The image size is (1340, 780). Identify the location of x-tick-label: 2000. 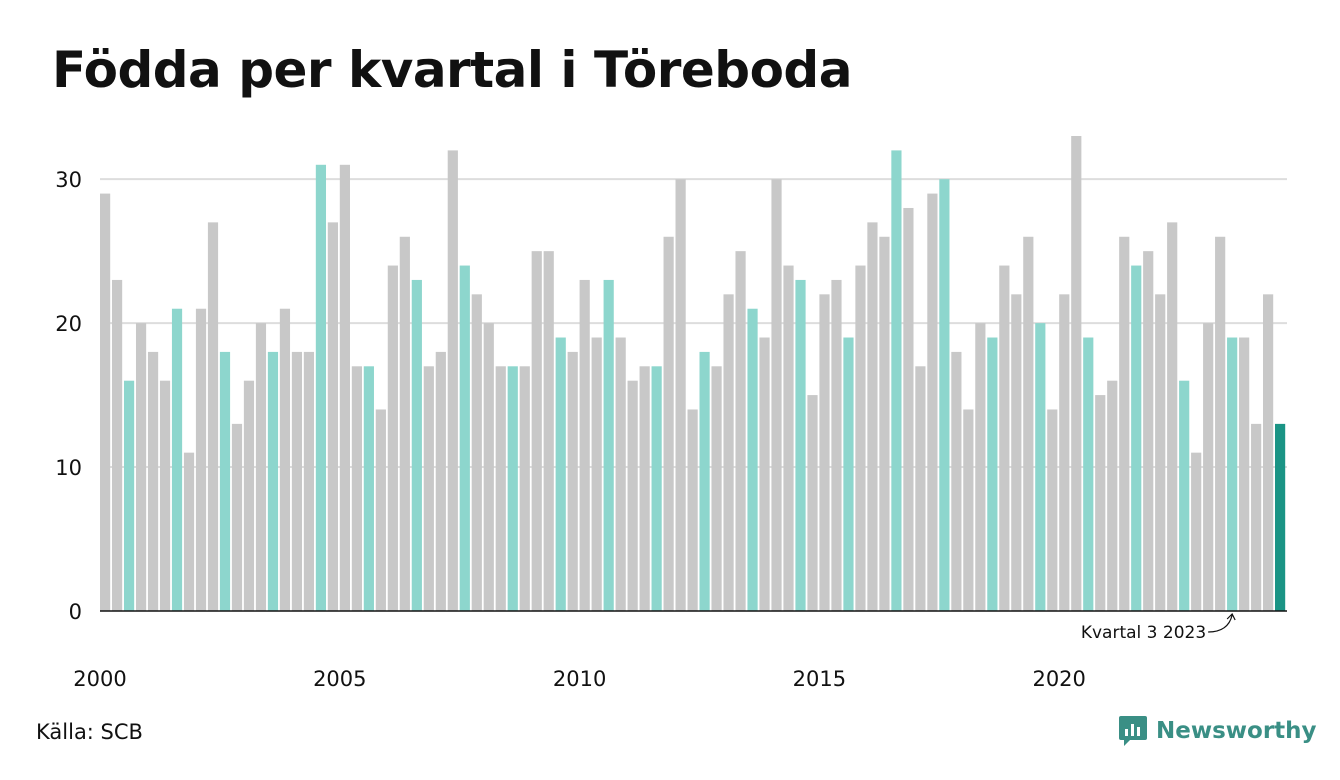
(99, 679).